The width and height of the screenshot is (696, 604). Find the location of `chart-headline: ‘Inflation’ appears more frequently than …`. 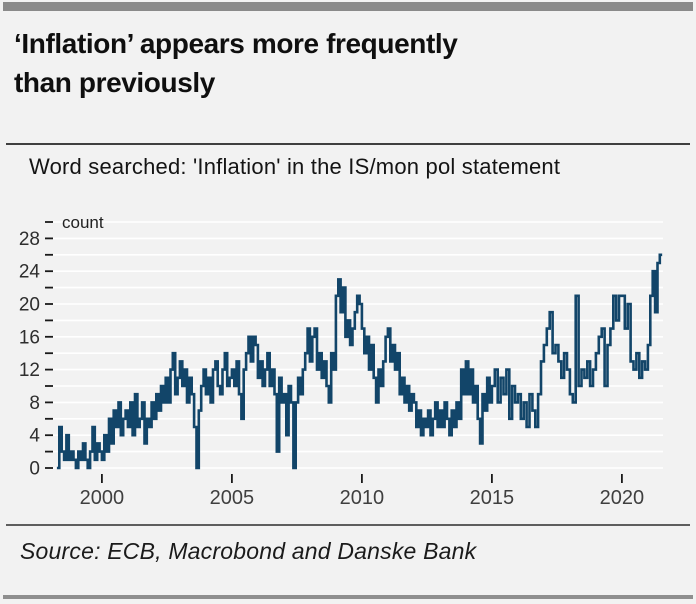

chart-headline: ‘Inflation’ appears more frequently than … is located at coordinates (344, 63).